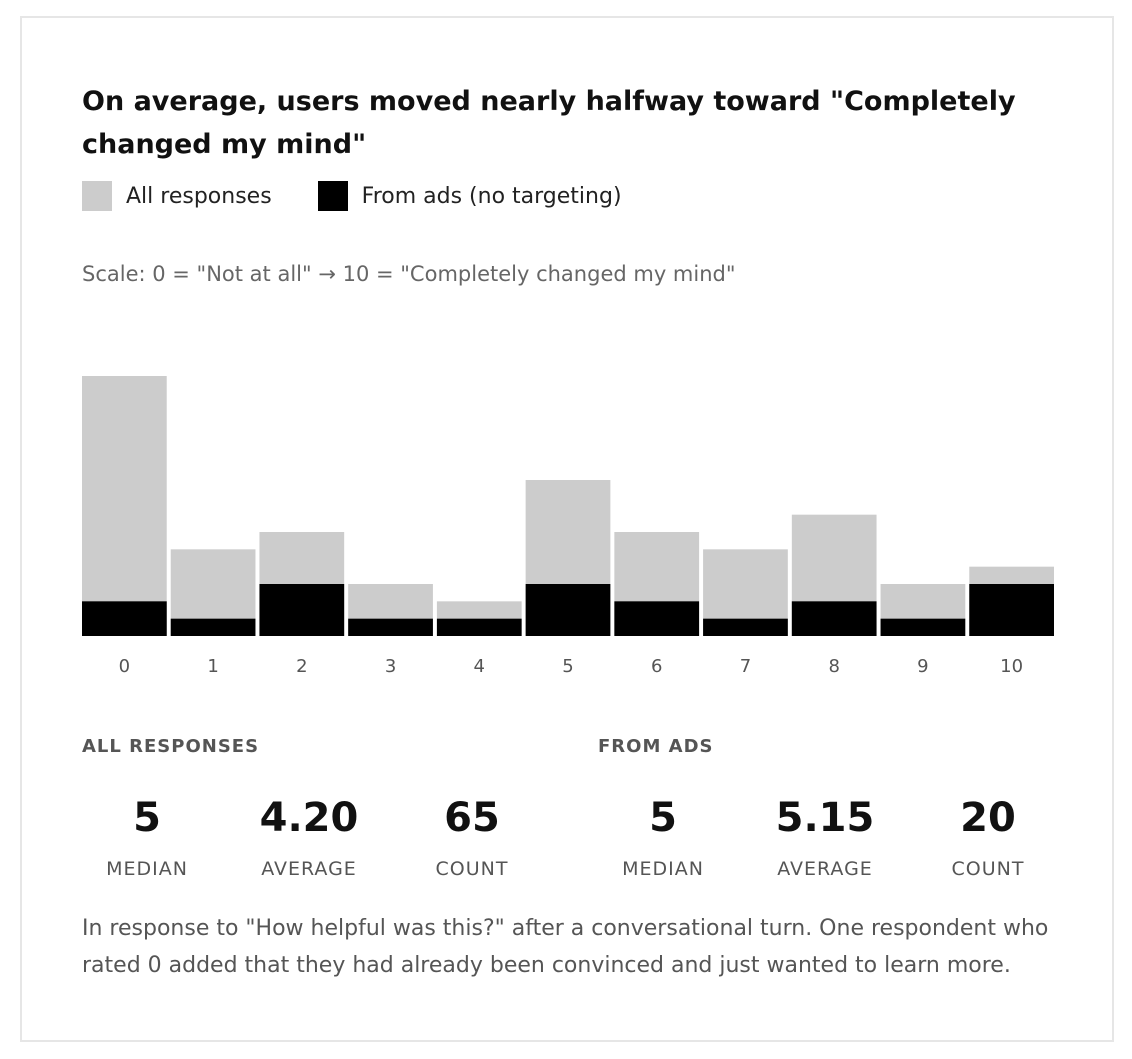 The height and width of the screenshot is (1059, 1132). Describe the element at coordinates (663, 869) in the screenshot. I see `stat-ads-median-label: MEDIAN` at that location.